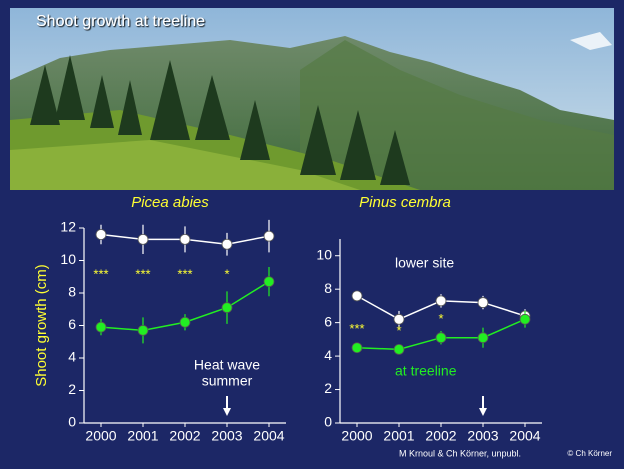 The image size is (624, 469). I want to click on annotation: Heat wave, so click(227, 365).